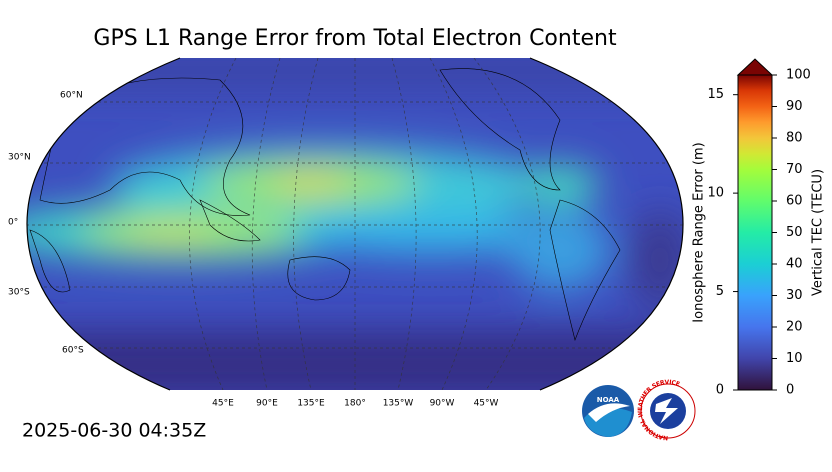  I want to click on lat-label: 30°N, so click(19, 158).